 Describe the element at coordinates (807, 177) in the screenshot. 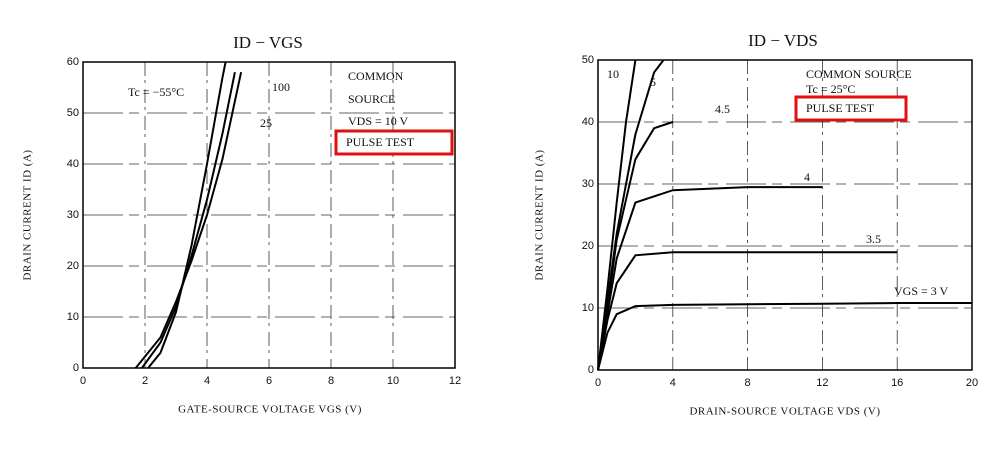

I see `series-label: 4` at that location.